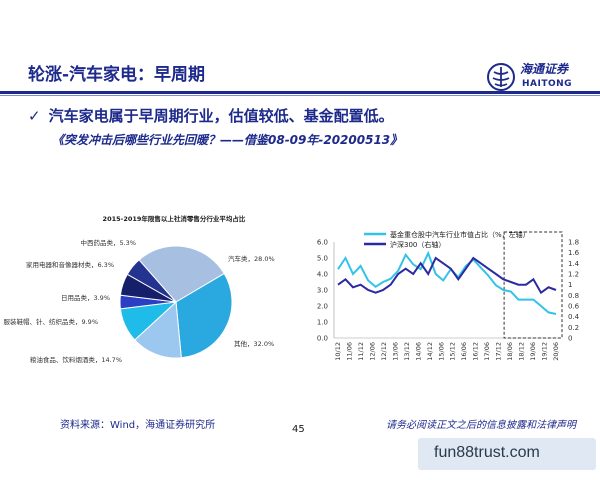 The width and height of the screenshot is (600, 480). Describe the element at coordinates (570, 285) in the screenshot. I see `y-right-tick: 1` at that location.